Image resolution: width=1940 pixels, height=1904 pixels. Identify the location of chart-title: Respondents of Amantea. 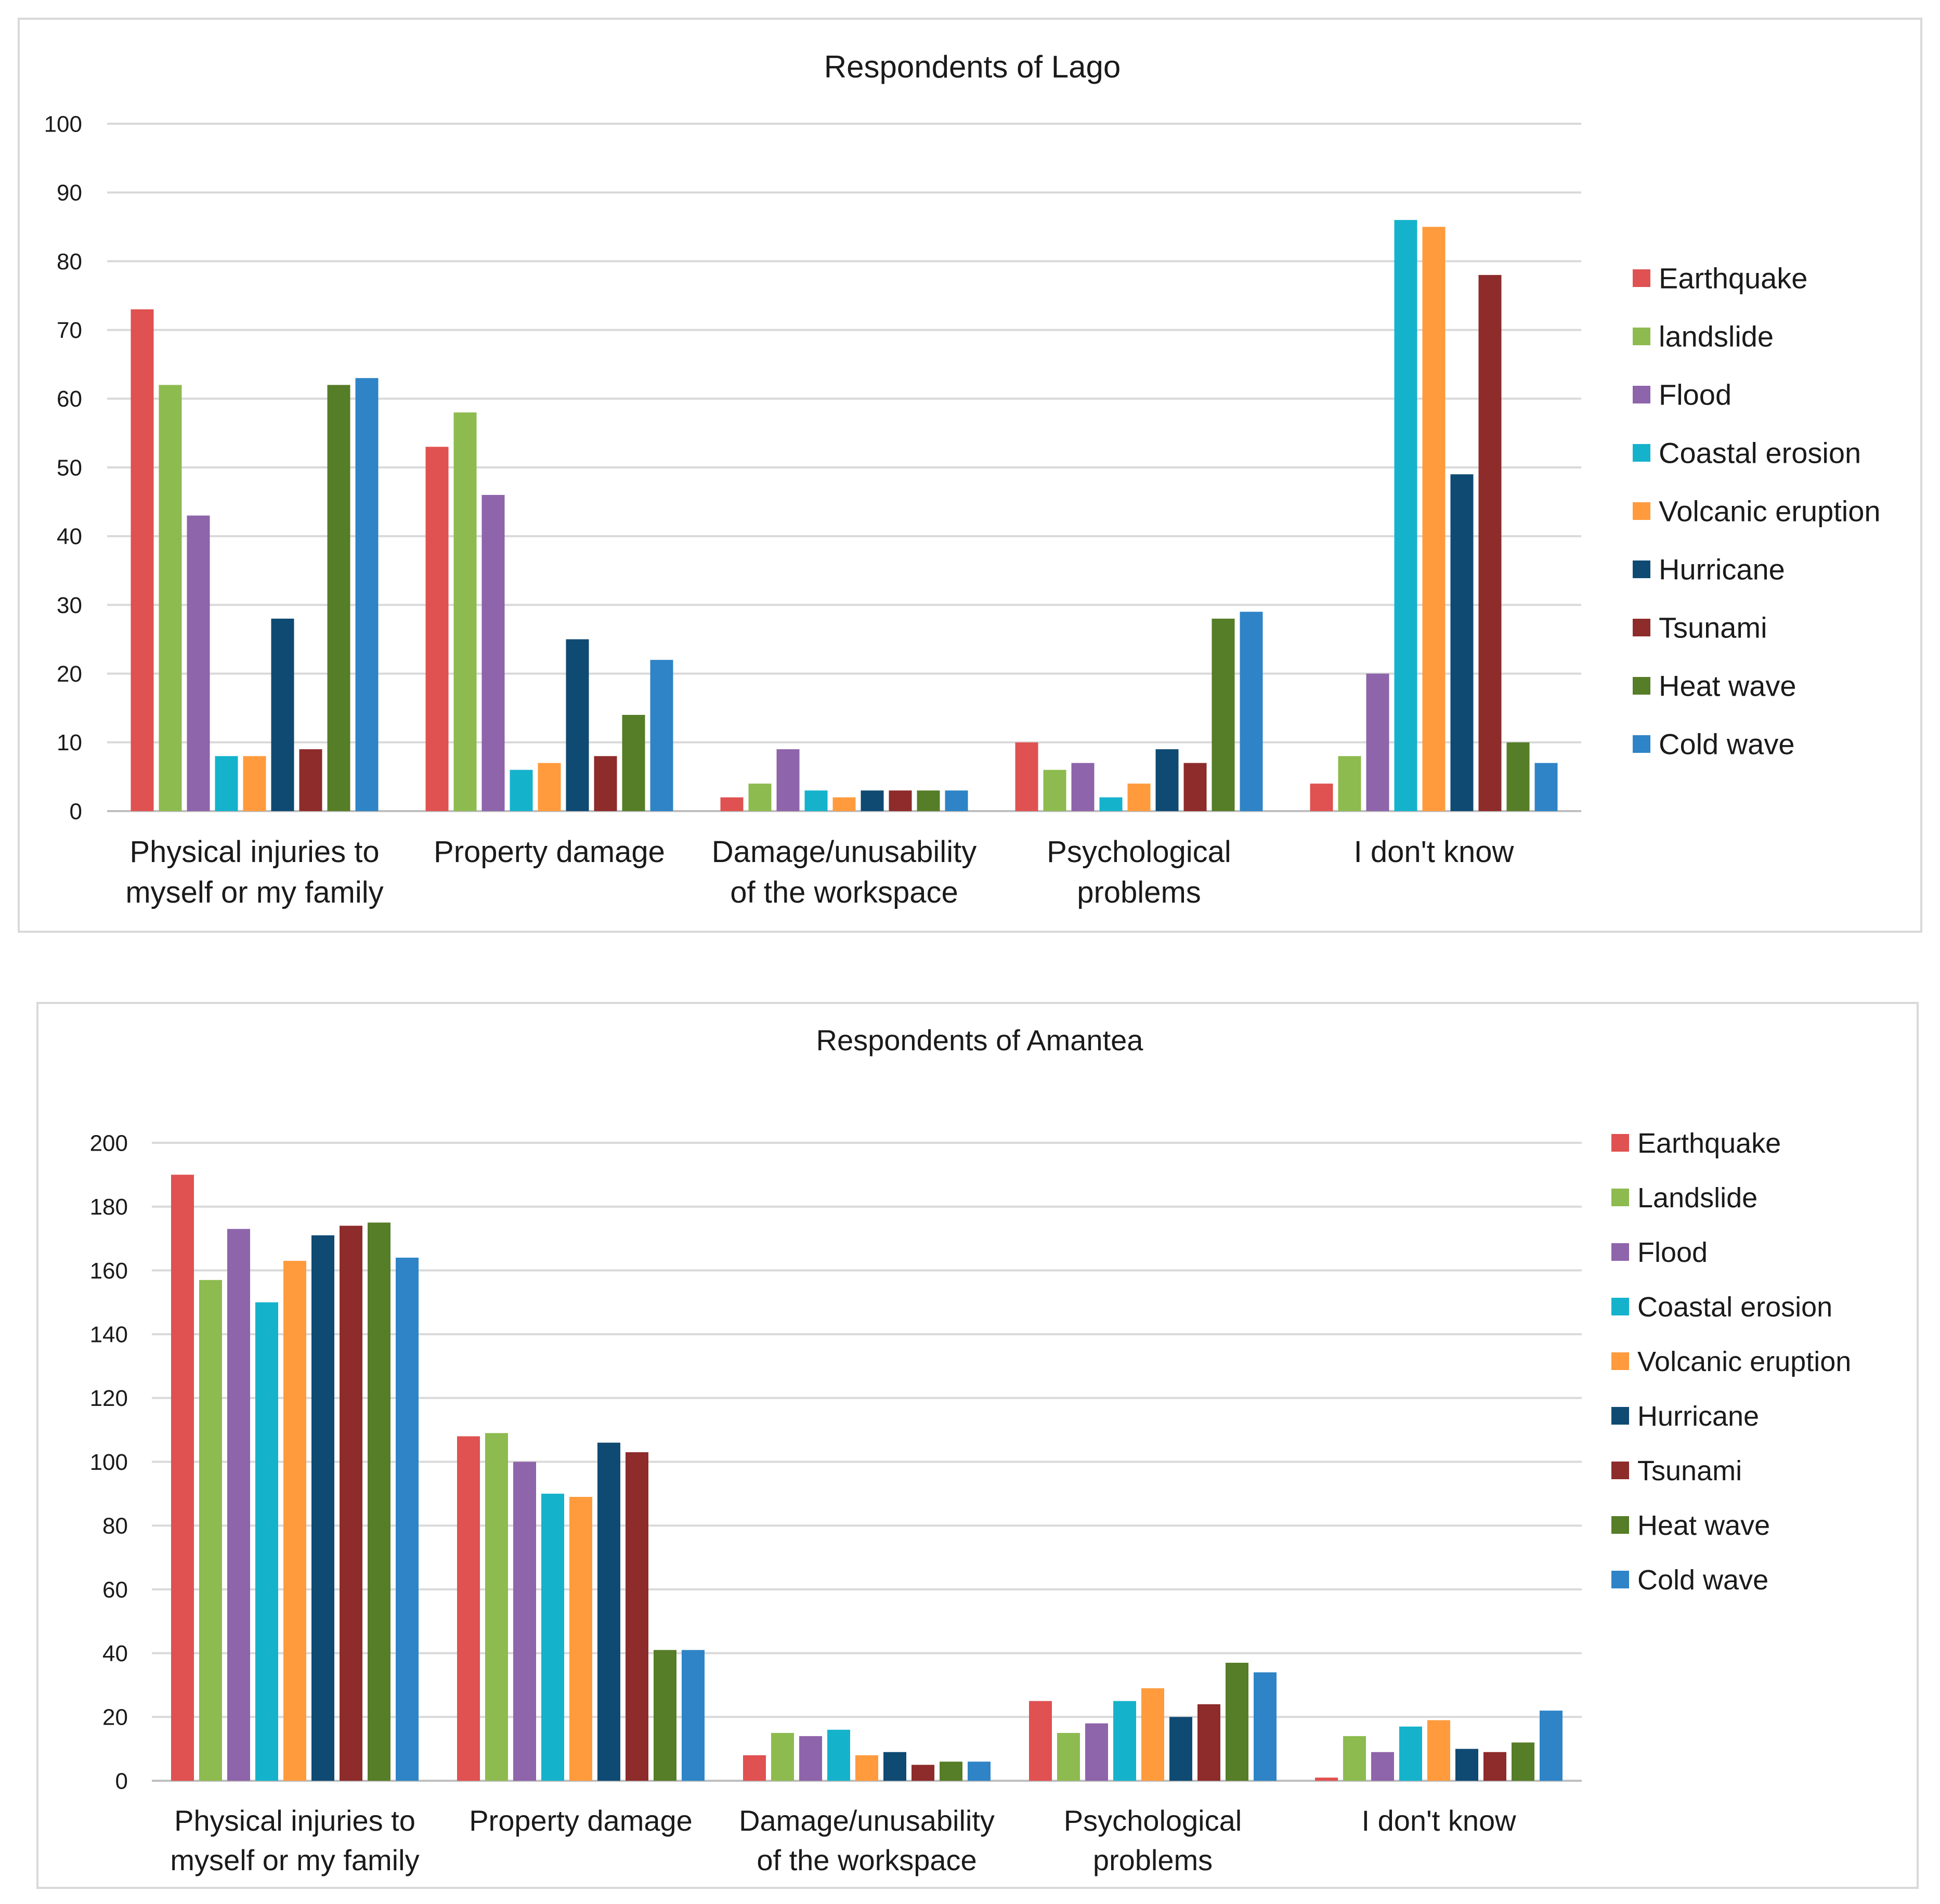
(980, 1040).